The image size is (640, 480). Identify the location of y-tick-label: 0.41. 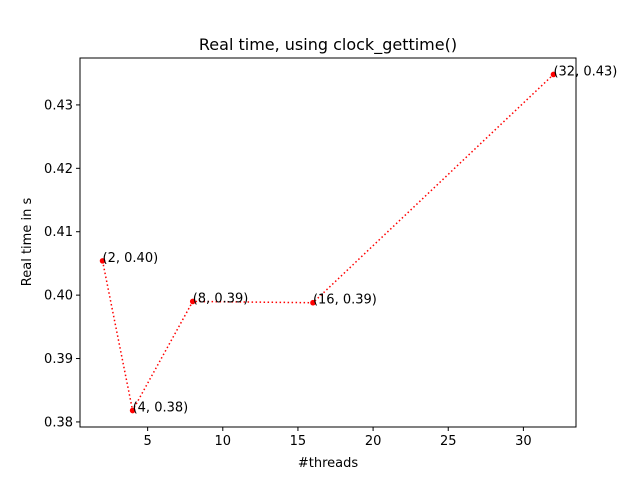
(58, 232).